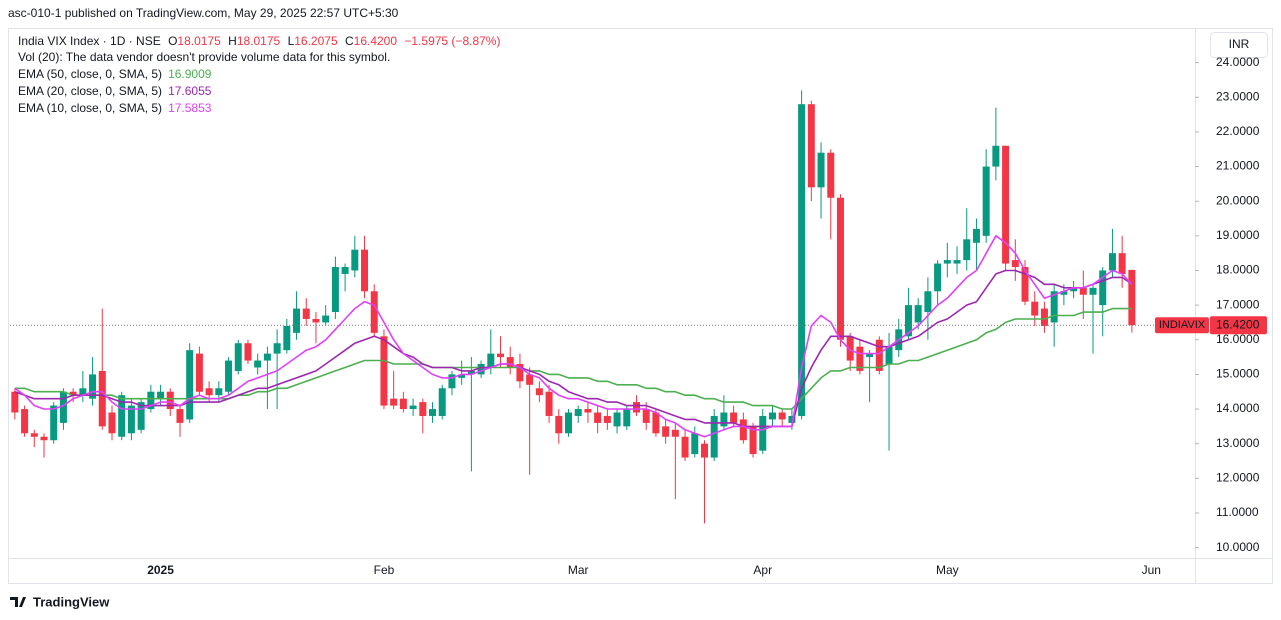 The width and height of the screenshot is (1281, 620). Describe the element at coordinates (1238, 166) in the screenshot. I see `y-tick-label: 21.0000` at that location.